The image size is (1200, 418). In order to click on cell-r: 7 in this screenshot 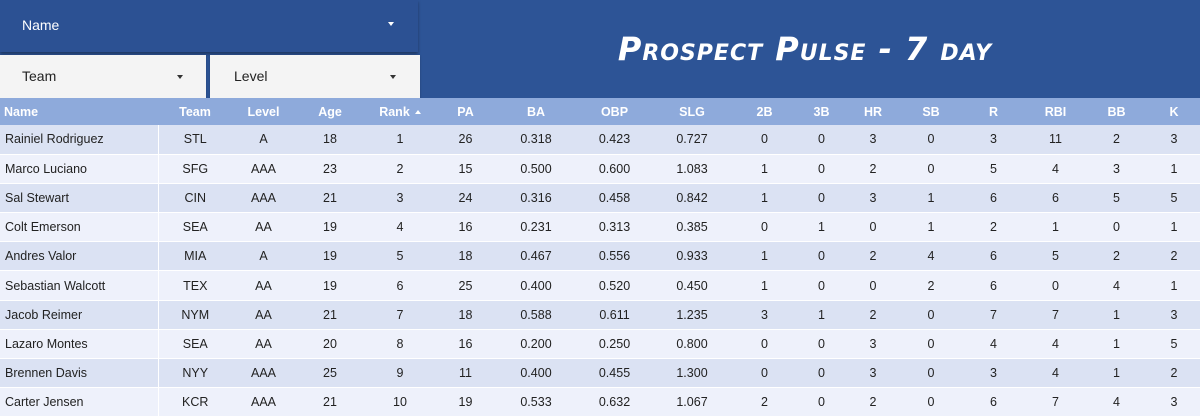, I will do `click(993, 315)`.